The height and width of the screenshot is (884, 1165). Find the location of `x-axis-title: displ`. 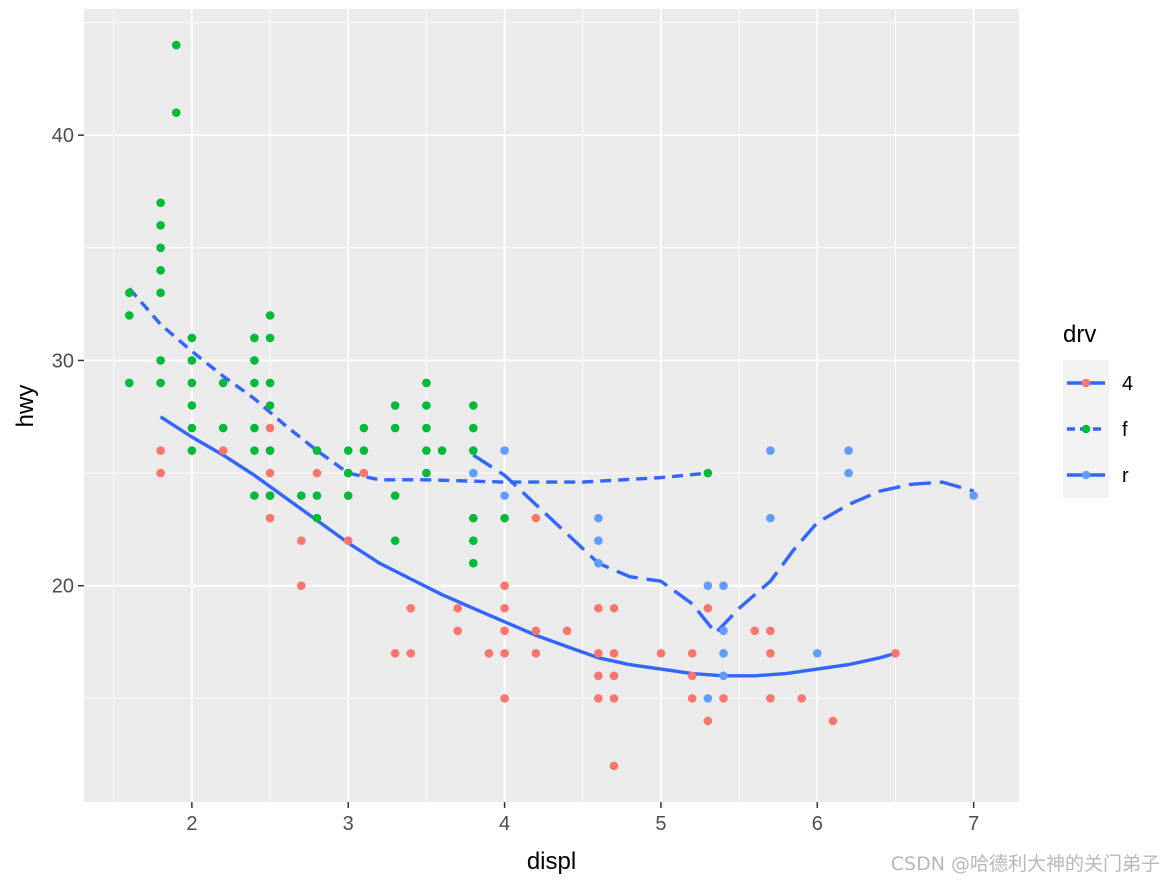

x-axis-title: displ is located at coordinates (551, 861).